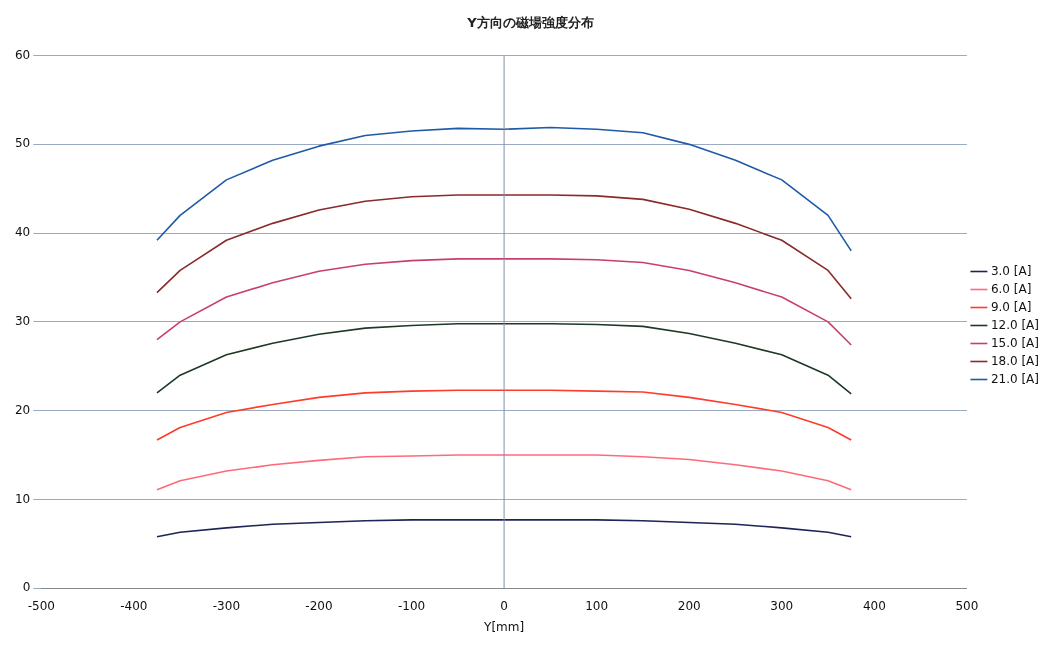 This screenshot has width=1061, height=651. Describe the element at coordinates (319, 605) in the screenshot. I see `x-tick-label: -200` at that location.